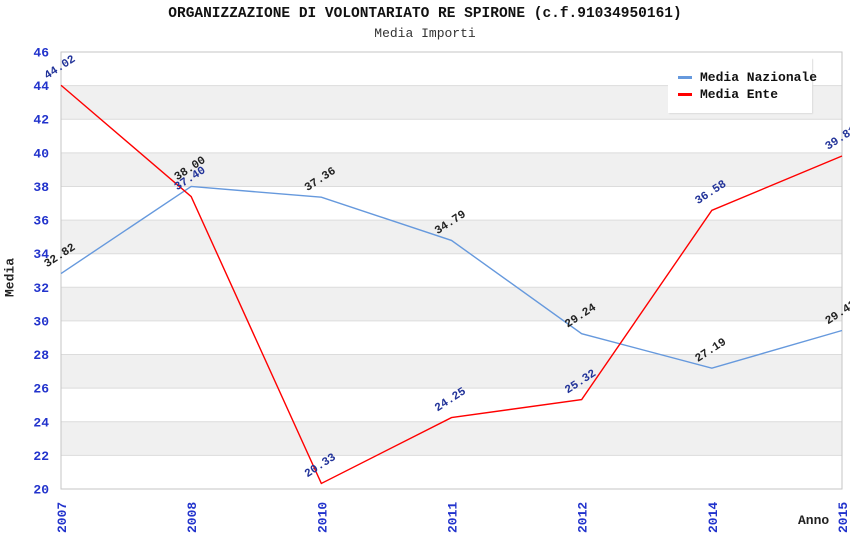  What do you see at coordinates (41, 153) in the screenshot?
I see `y-tick-label: 40` at bounding box center [41, 153].